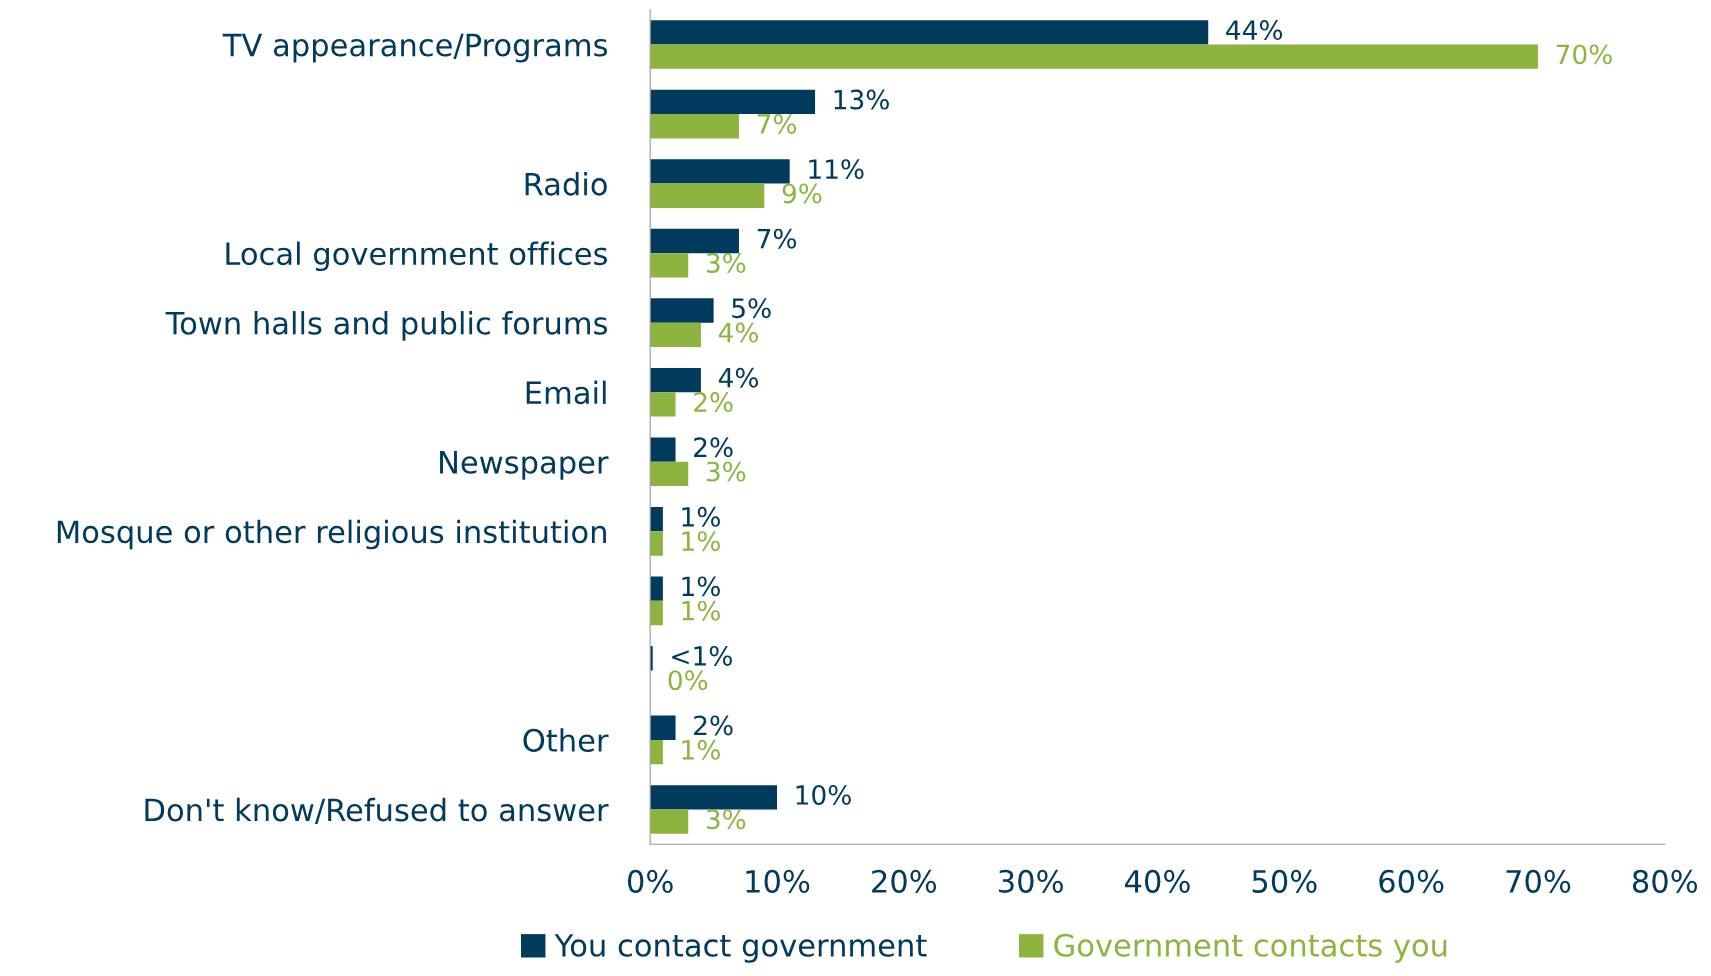 The height and width of the screenshot is (976, 1711). I want to click on data-label: 0%, so click(688, 680).